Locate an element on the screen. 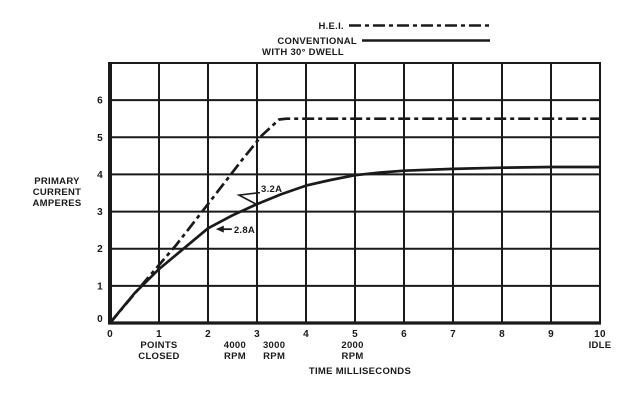 This screenshot has width=640, height=400. legend-hei-label: H.E.I. is located at coordinates (331, 26).